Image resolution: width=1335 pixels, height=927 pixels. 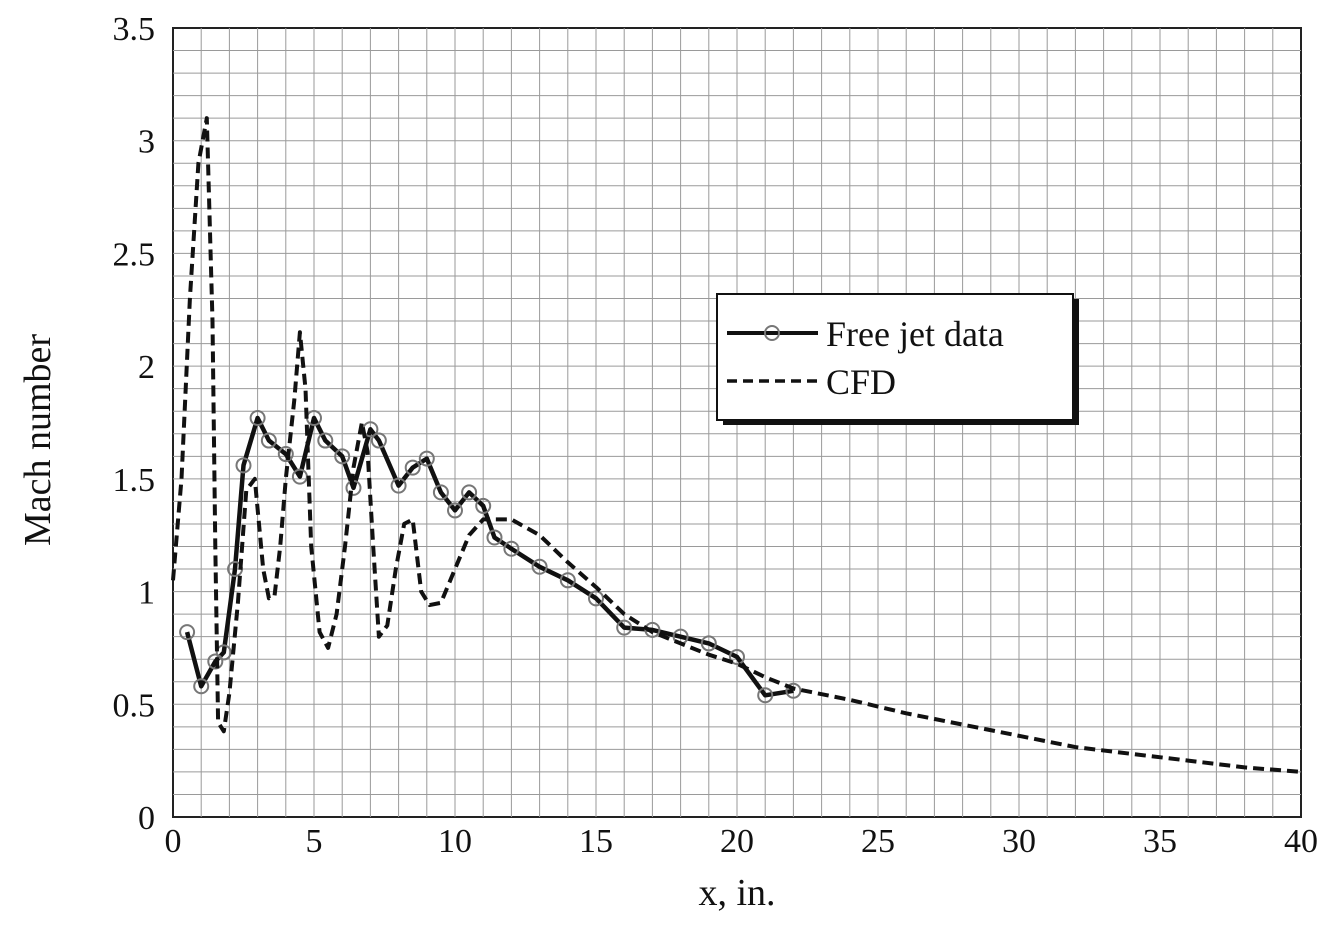 What do you see at coordinates (895, 357) in the screenshot?
I see `legend-box` at bounding box center [895, 357].